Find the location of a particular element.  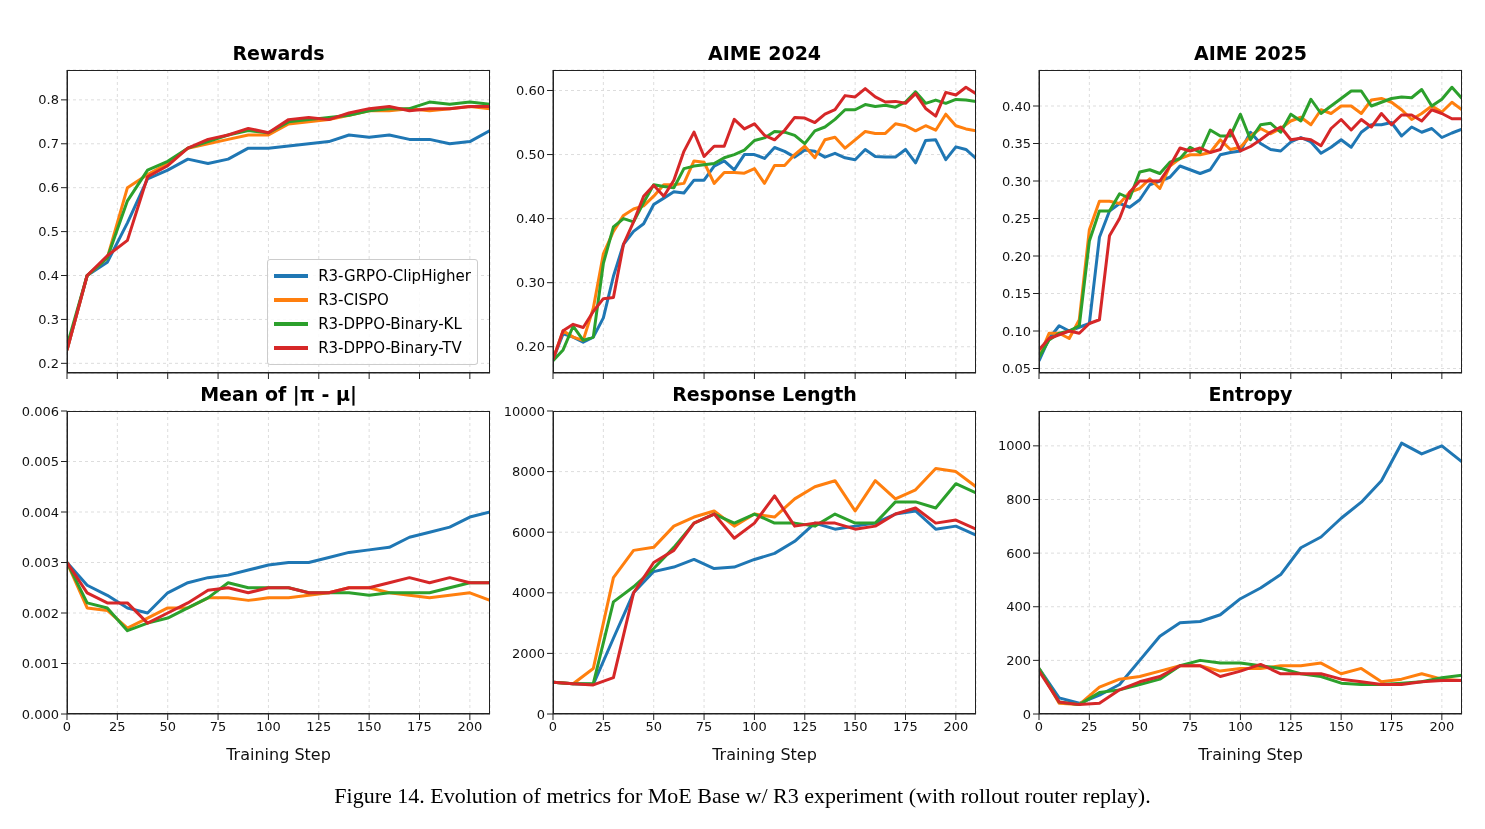

y-tick-label: 0.005 is located at coordinates (40, 462).